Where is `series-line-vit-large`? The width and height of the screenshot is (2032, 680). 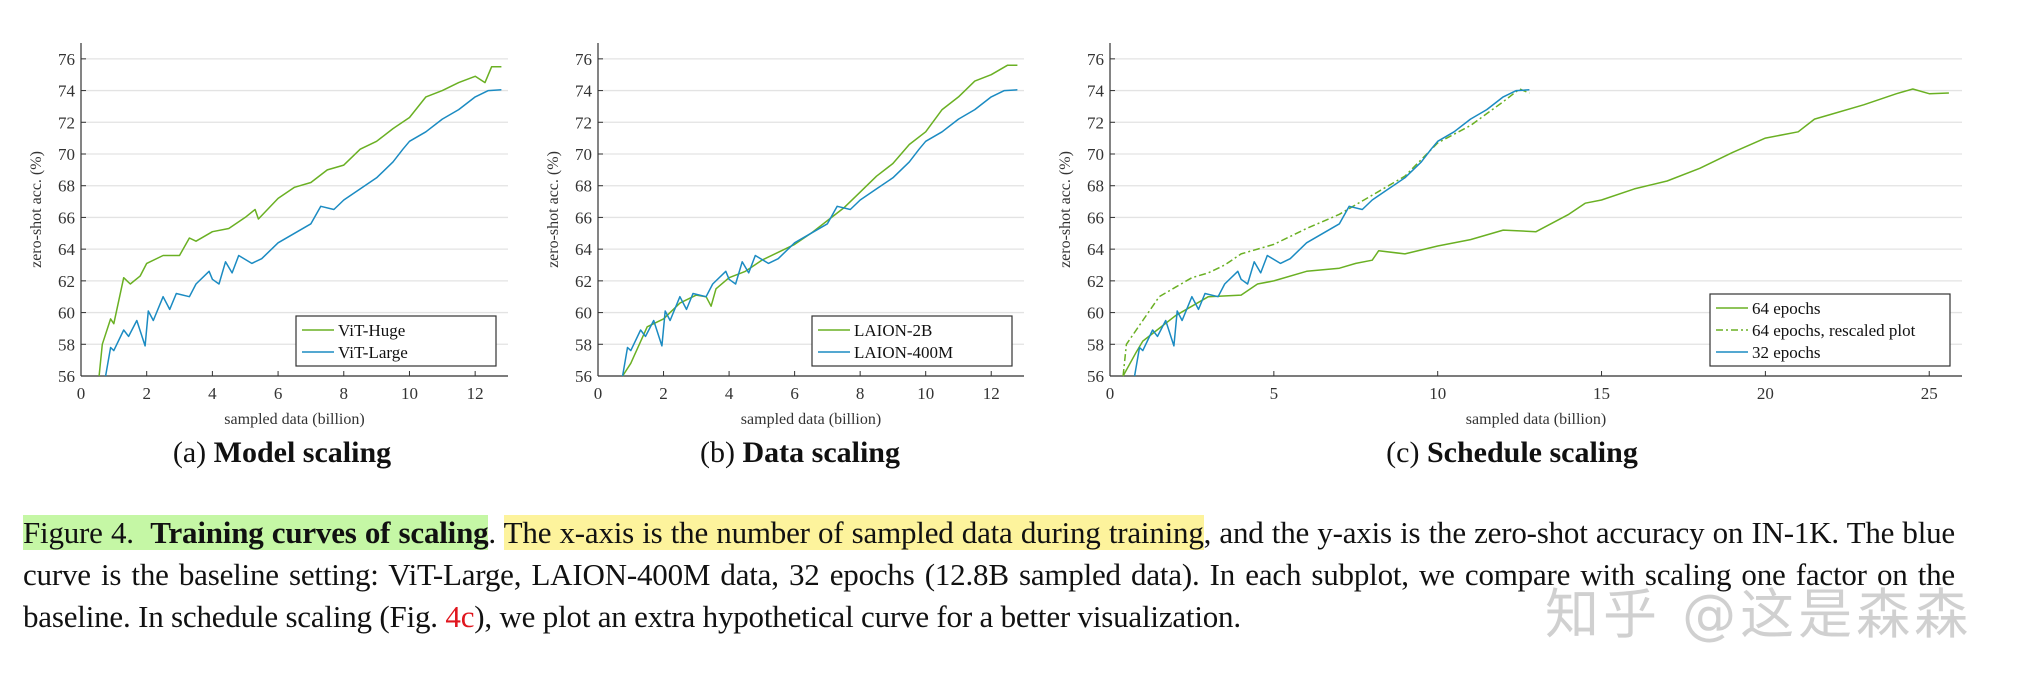
series-line-vit-large is located at coordinates (303, 233).